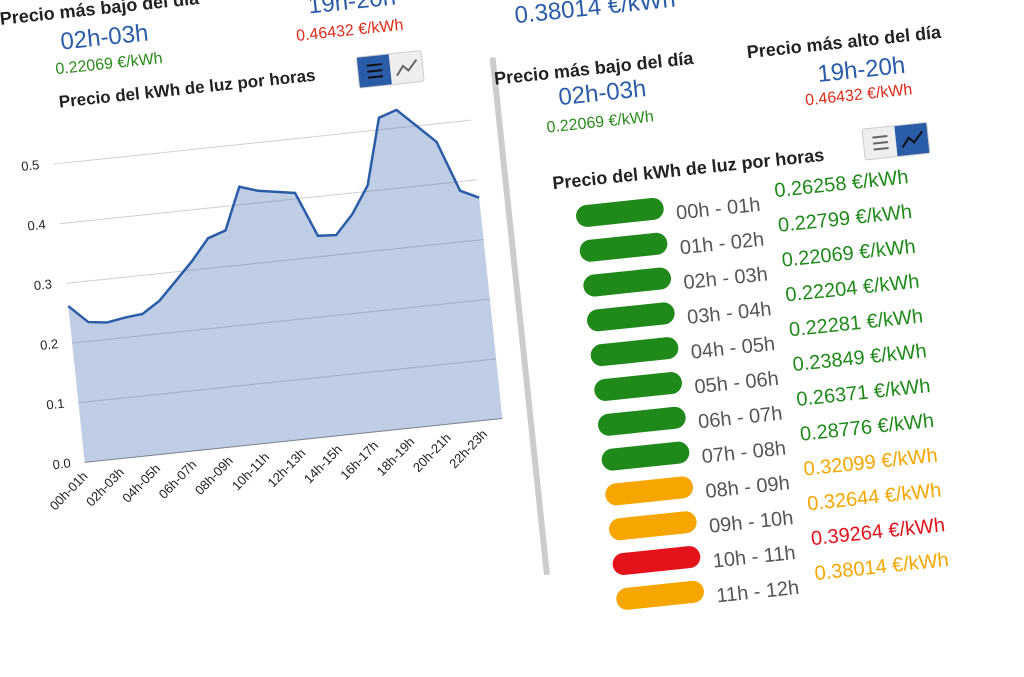 This screenshot has width=1024, height=677. Describe the element at coordinates (878, 532) in the screenshot. I see `hour-price: 0.39264 €/kWh` at that location.